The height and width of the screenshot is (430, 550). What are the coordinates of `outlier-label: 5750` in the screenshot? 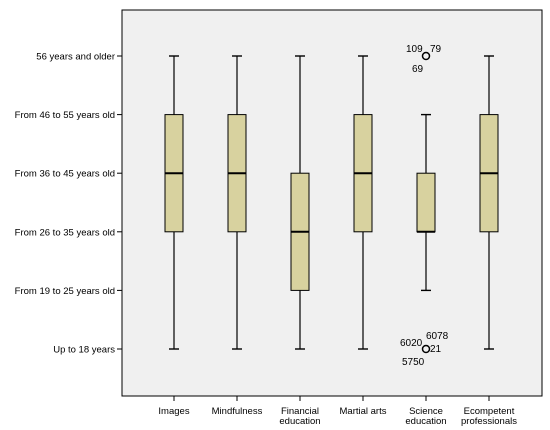 It's located at (413, 362).